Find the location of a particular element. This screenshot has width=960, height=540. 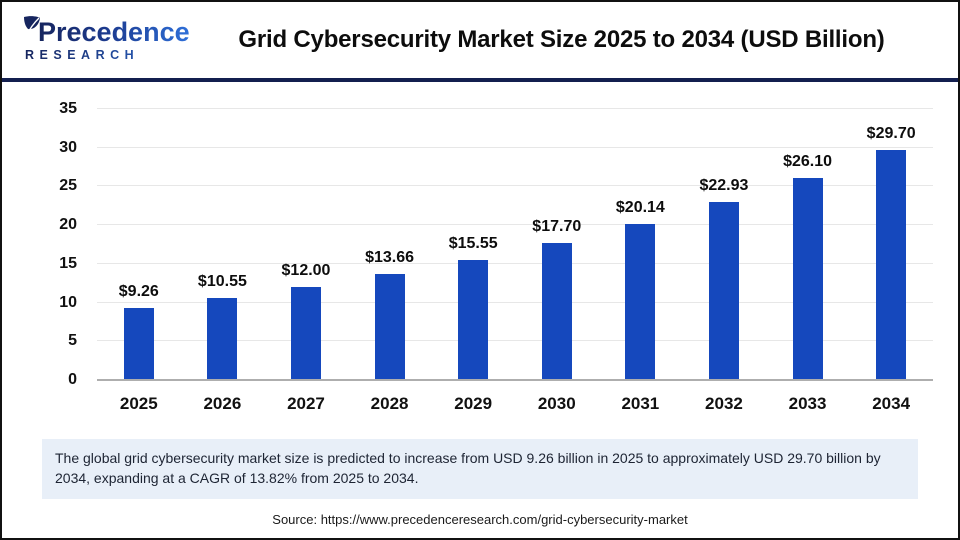

precedence-research-logo: Precedence RESEARCH is located at coordinates (114, 38).